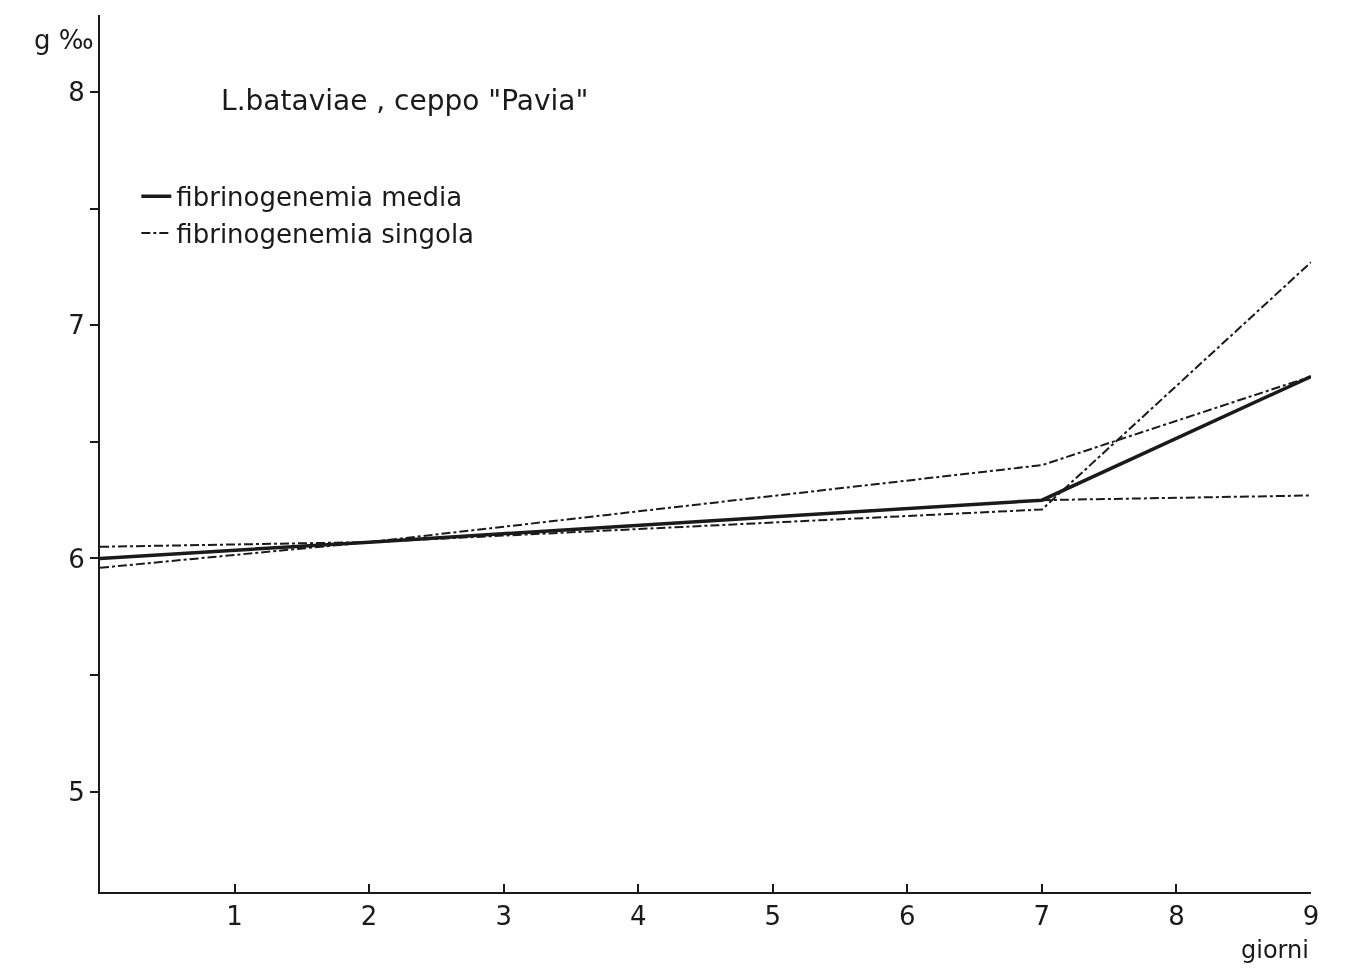  I want to click on legend-label: fibrinogenemia singola, so click(325, 234).